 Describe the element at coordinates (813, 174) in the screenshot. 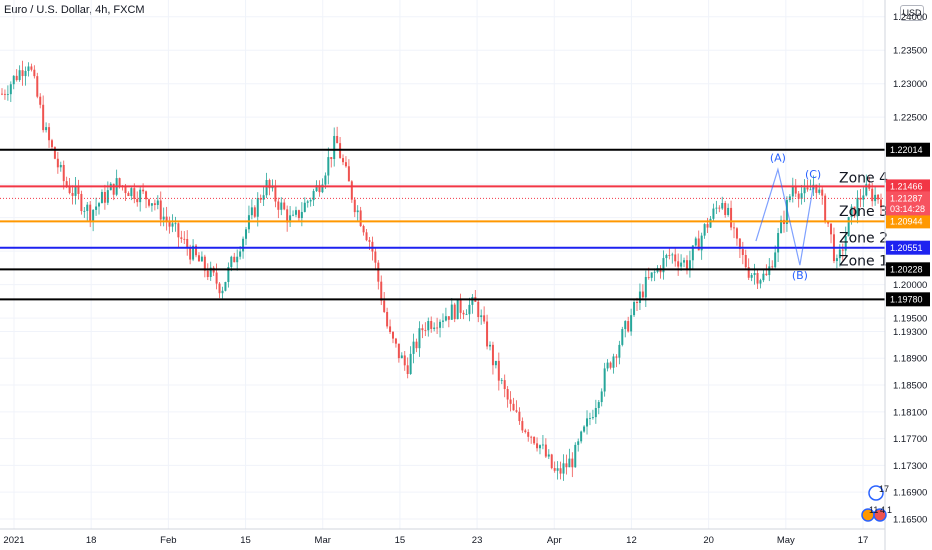

I see `wave-label: (C)` at that location.